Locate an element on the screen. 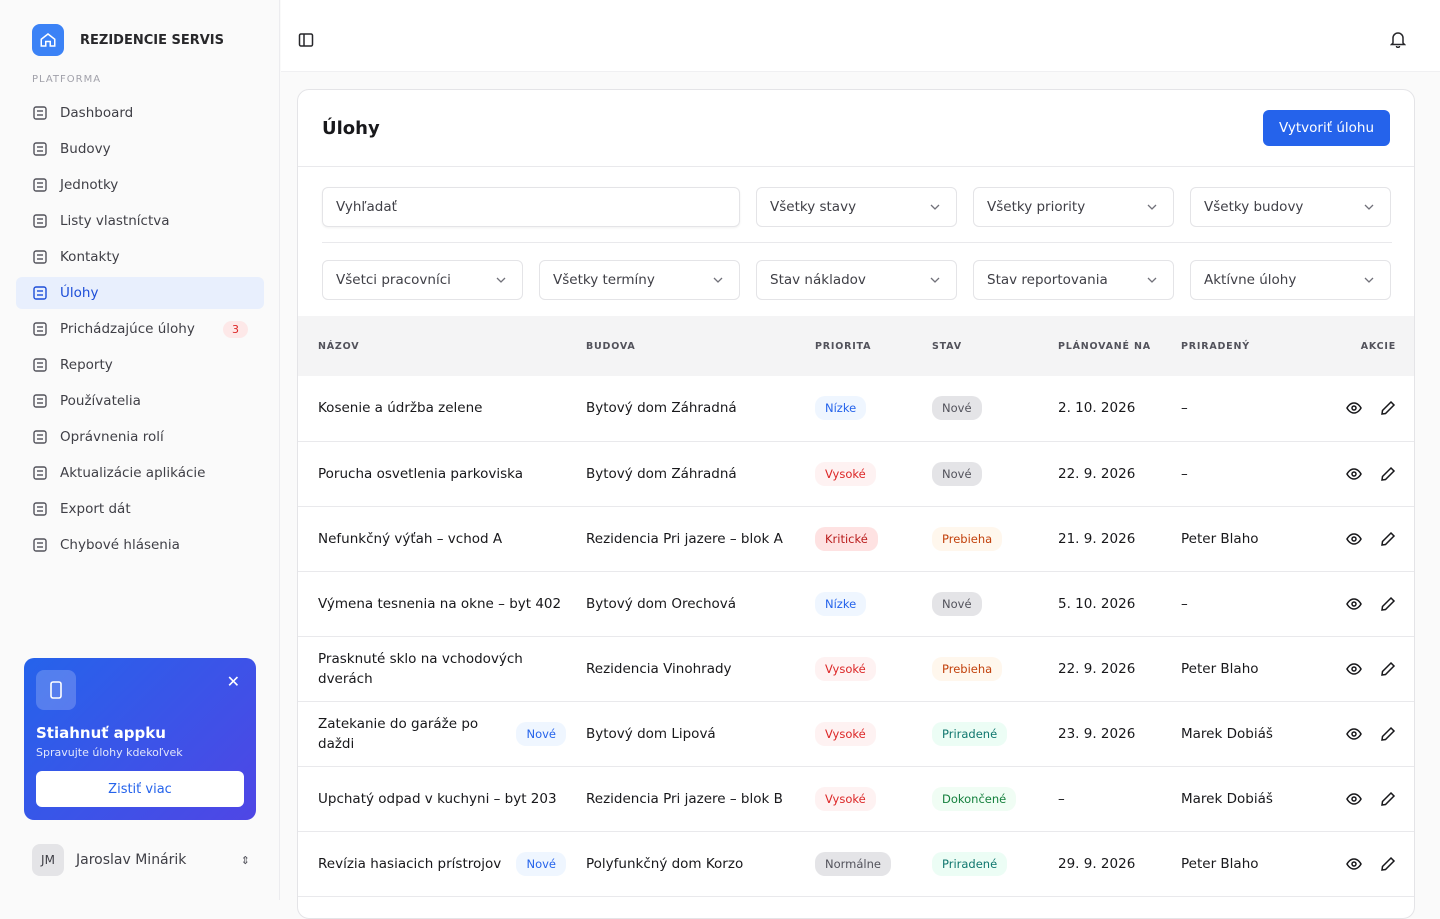 This screenshot has width=1440, height=919. nav-label: Chybové hlásenia is located at coordinates (120, 545).